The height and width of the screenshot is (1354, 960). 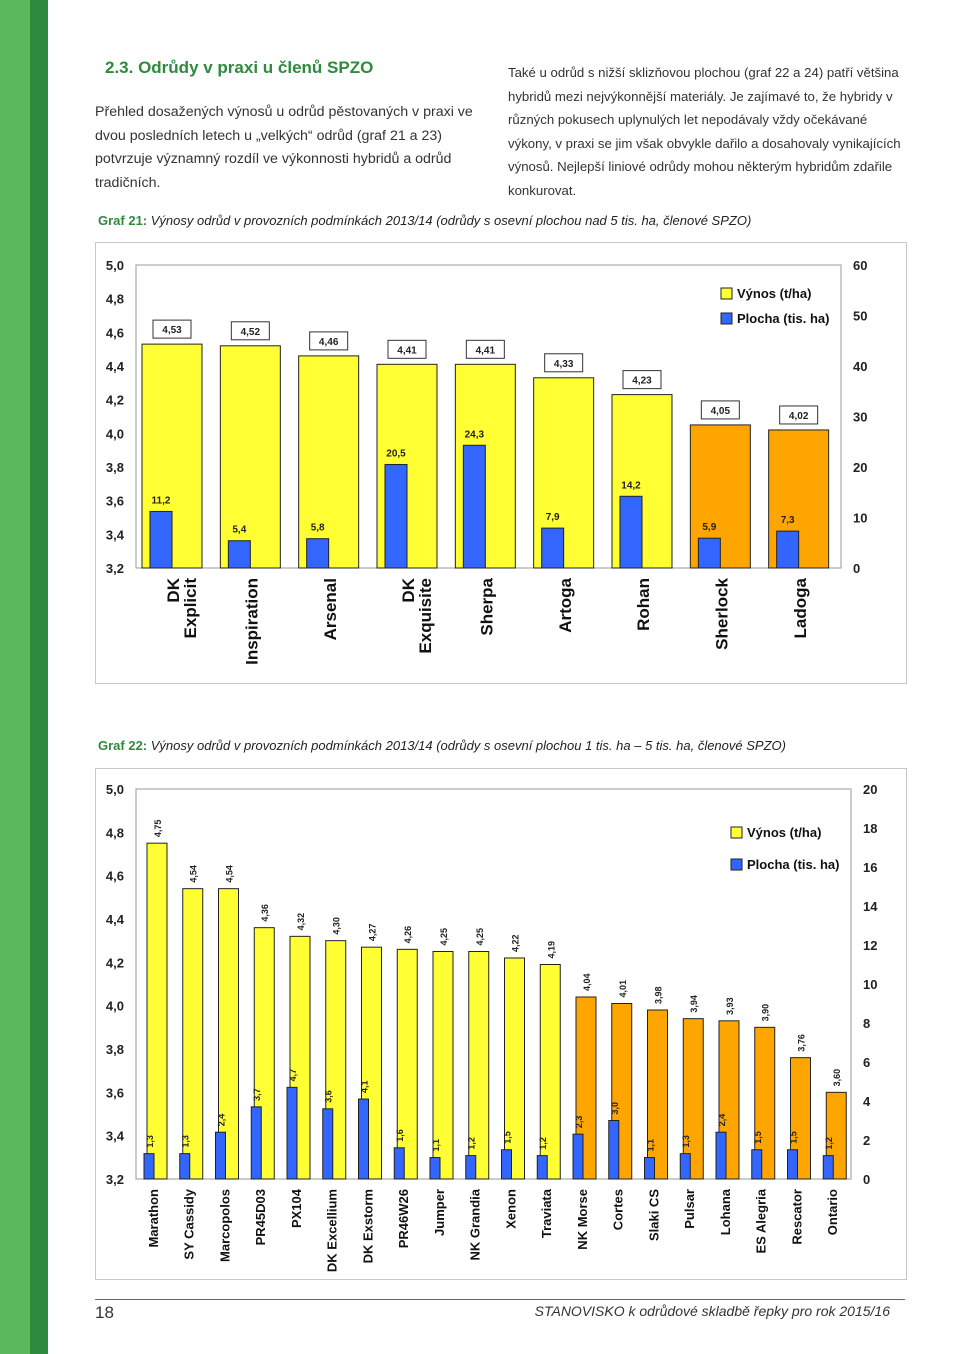 What do you see at coordinates (867, 1101) in the screenshot?
I see `y2-tick-label: 4` at bounding box center [867, 1101].